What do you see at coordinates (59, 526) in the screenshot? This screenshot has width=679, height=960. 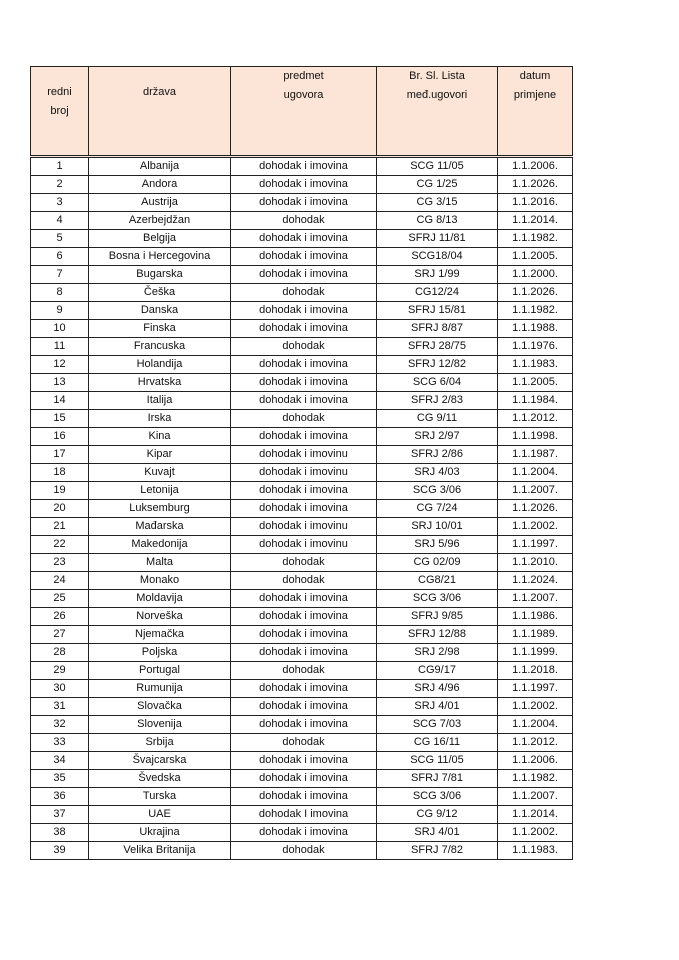 I see `table-cell: 21` at bounding box center [59, 526].